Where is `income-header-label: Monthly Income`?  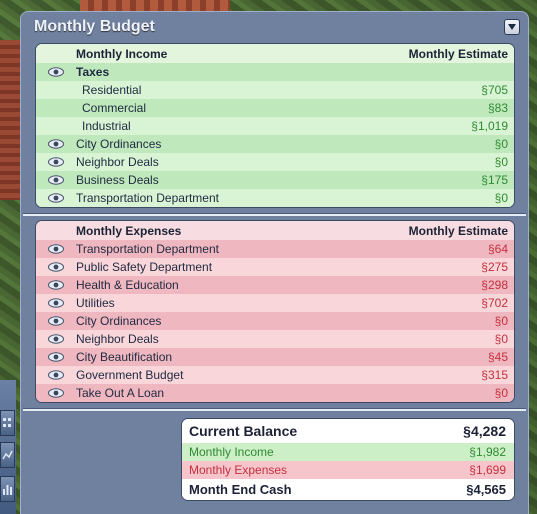
income-header-label: Monthly Income is located at coordinates (122, 53).